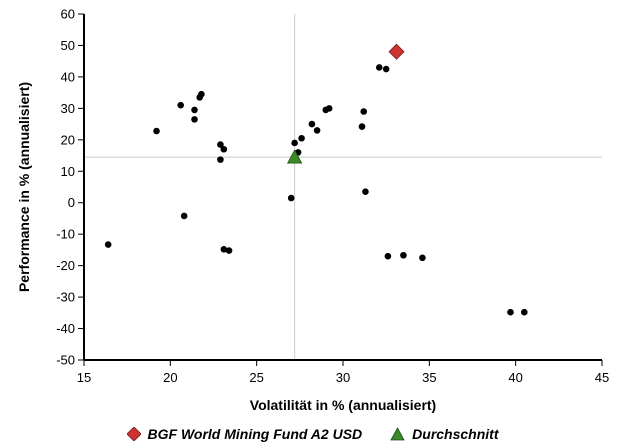 This screenshot has height=446, width=625. What do you see at coordinates (397, 434) in the screenshot?
I see `triangle-icon` at bounding box center [397, 434].